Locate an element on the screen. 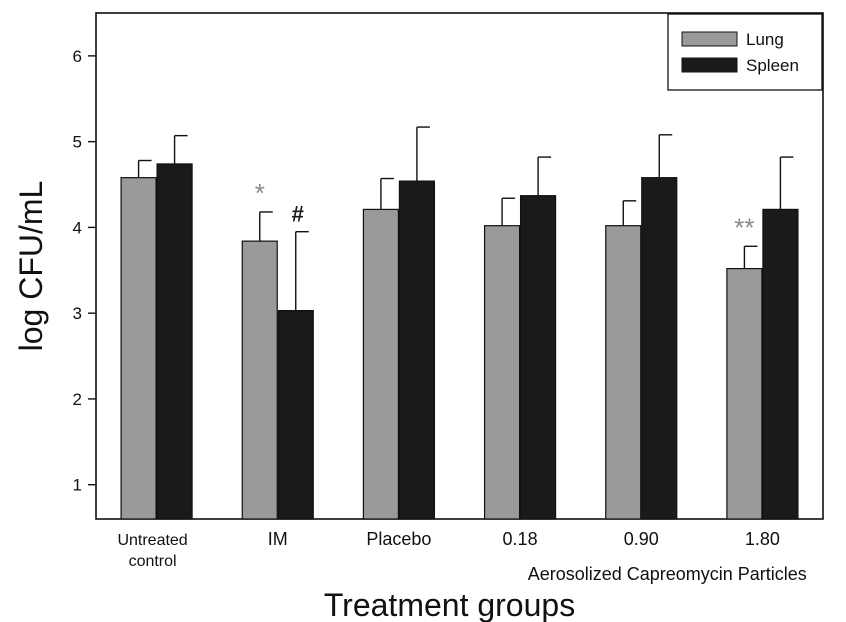  significance-marker: # is located at coordinates (298, 214).